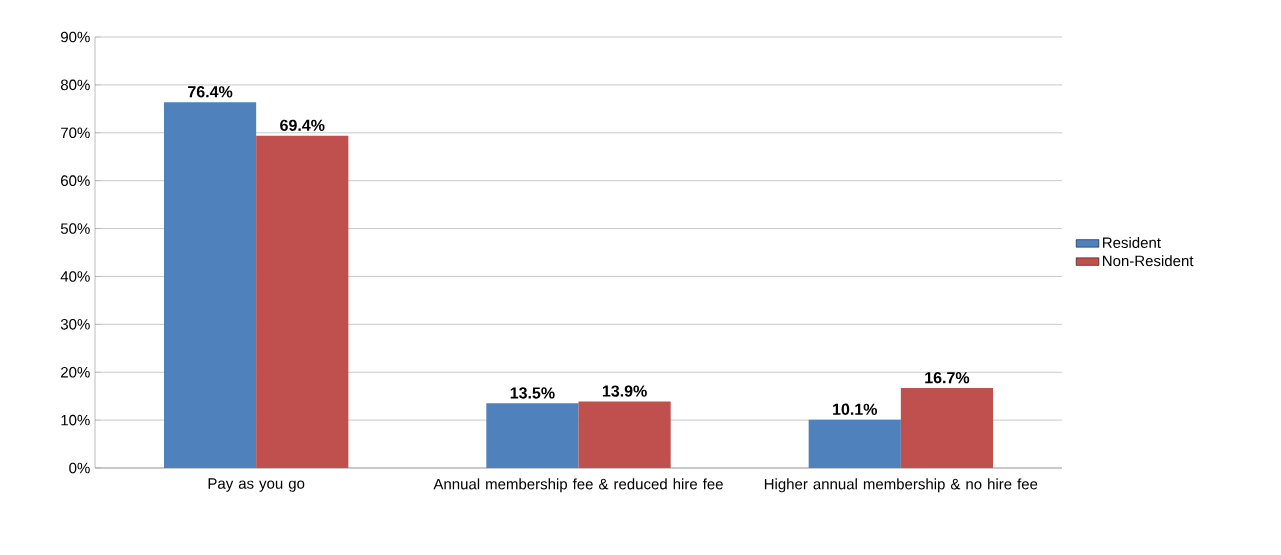  What do you see at coordinates (75, 180) in the screenshot?
I see `y-tick-label: 60%` at bounding box center [75, 180].